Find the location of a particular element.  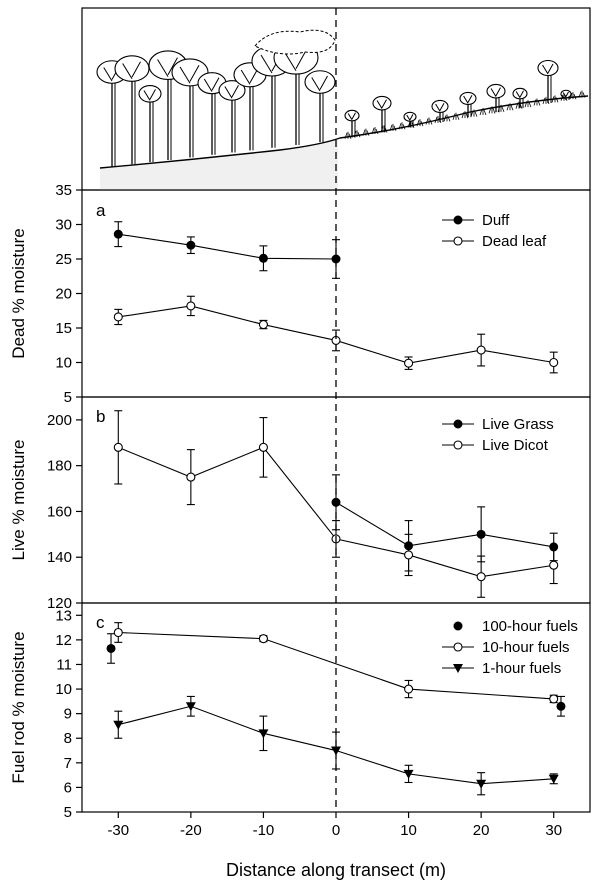

legend-label: 1-hour fuels is located at coordinates (521, 668).